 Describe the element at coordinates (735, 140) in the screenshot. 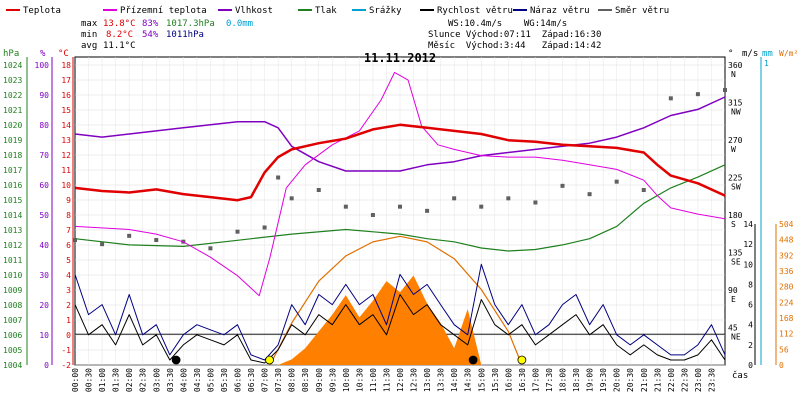

I see `dir-tick-label: 270` at that location.